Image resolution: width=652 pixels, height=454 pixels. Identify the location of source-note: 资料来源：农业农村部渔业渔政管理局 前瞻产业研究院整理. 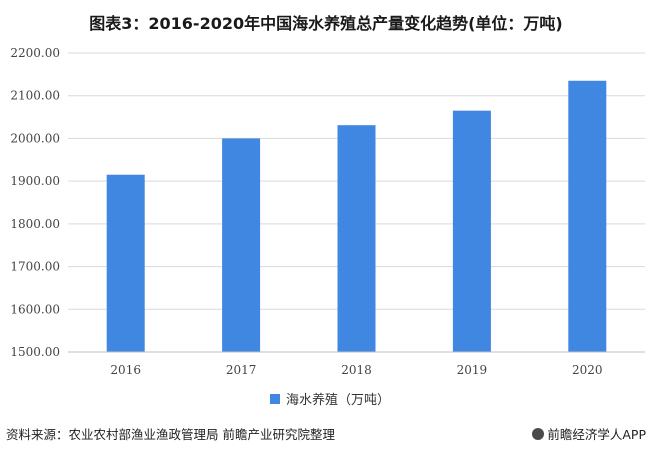
(170, 434).